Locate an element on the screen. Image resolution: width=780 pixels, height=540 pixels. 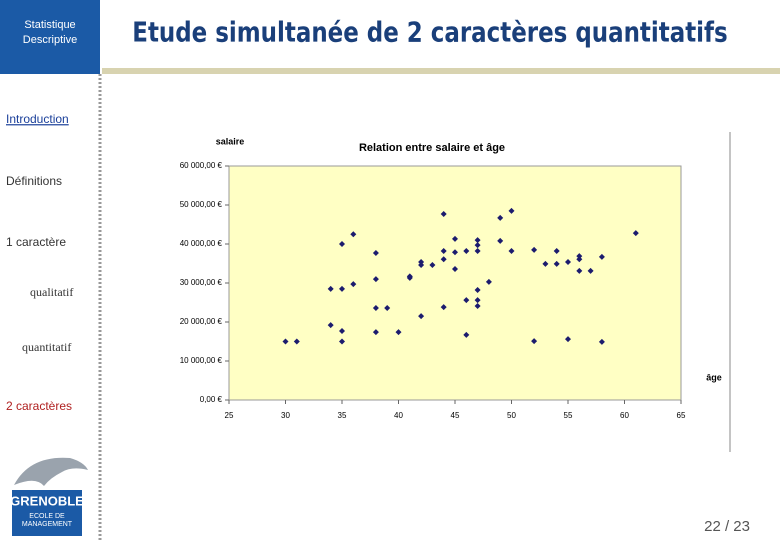
x-tick-label: 35 is located at coordinates (342, 415).